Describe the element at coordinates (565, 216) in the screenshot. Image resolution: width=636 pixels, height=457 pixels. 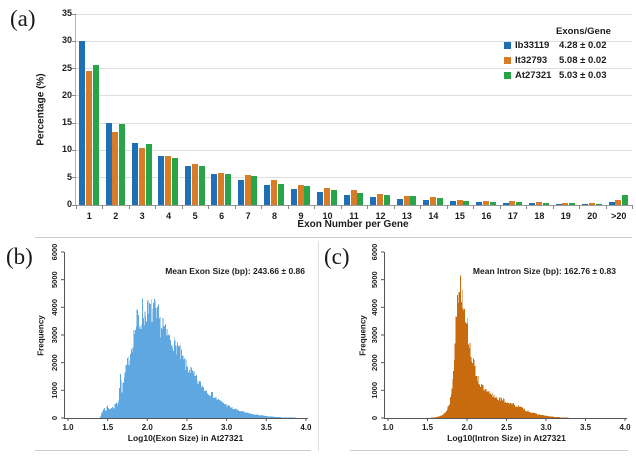
I see `panel-a-x-tick-label: 19` at that location.